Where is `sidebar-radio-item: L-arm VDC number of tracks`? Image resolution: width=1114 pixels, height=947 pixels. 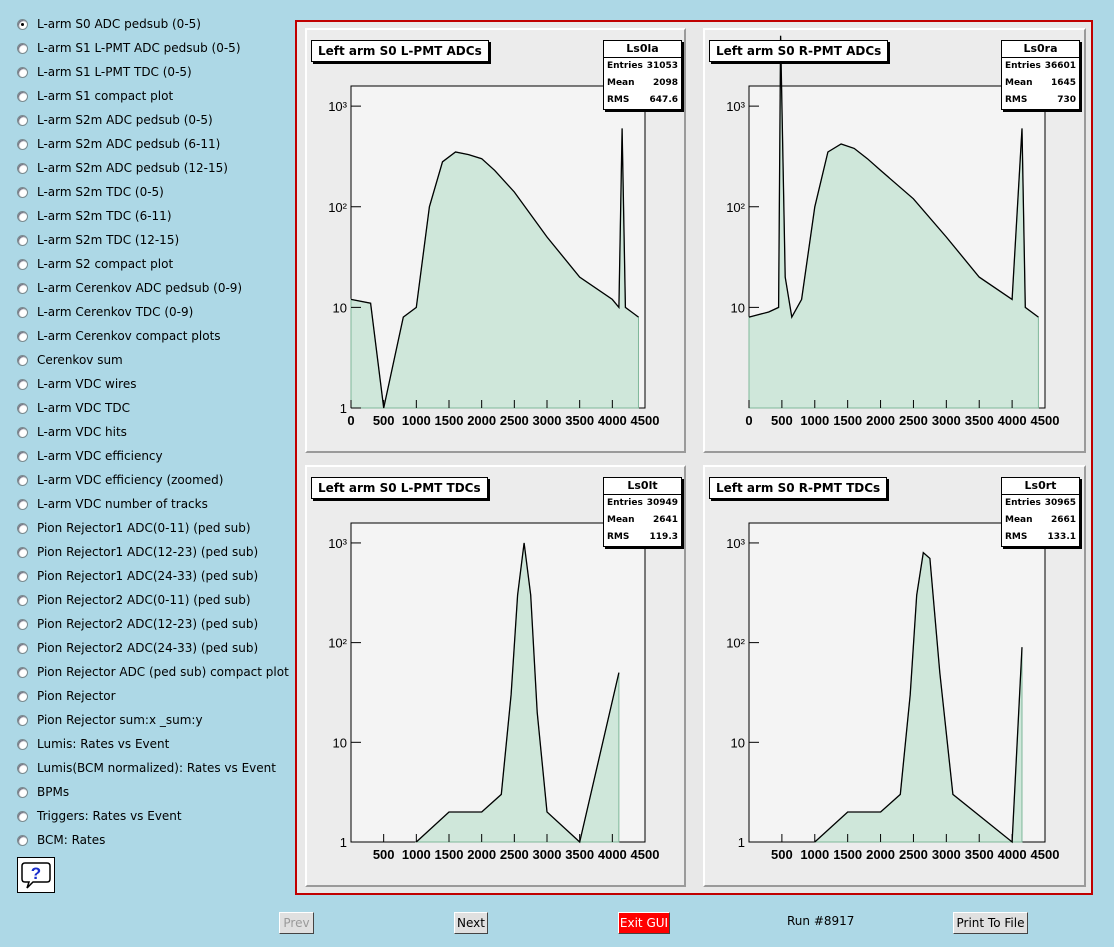
sidebar-radio-item: L-arm VDC number of tracks is located at coordinates (112, 504).